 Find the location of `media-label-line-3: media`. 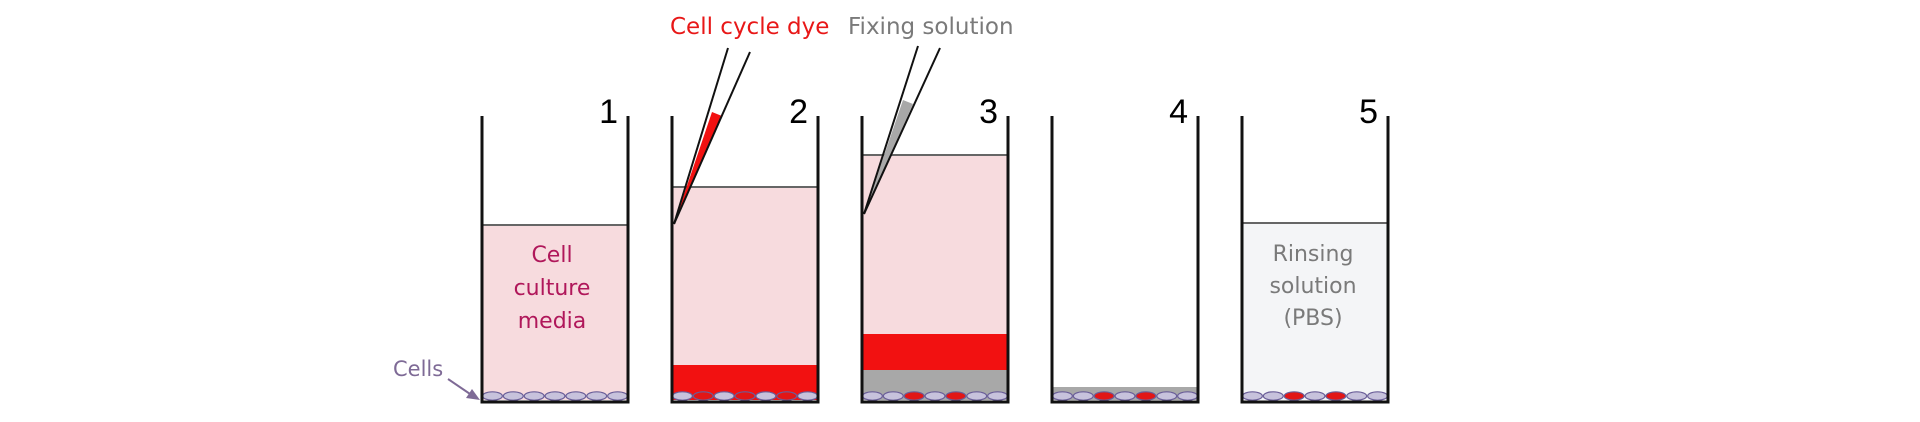

media-label-line-3: media is located at coordinates (552, 321).